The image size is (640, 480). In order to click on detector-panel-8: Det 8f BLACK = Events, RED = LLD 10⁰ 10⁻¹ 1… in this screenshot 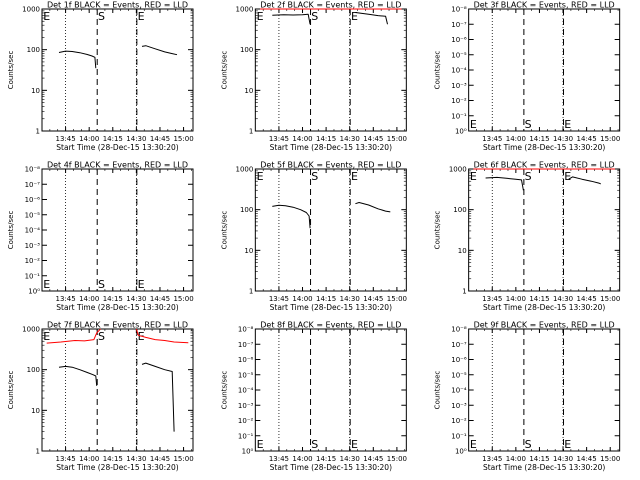, I will do `click(313, 397)`.